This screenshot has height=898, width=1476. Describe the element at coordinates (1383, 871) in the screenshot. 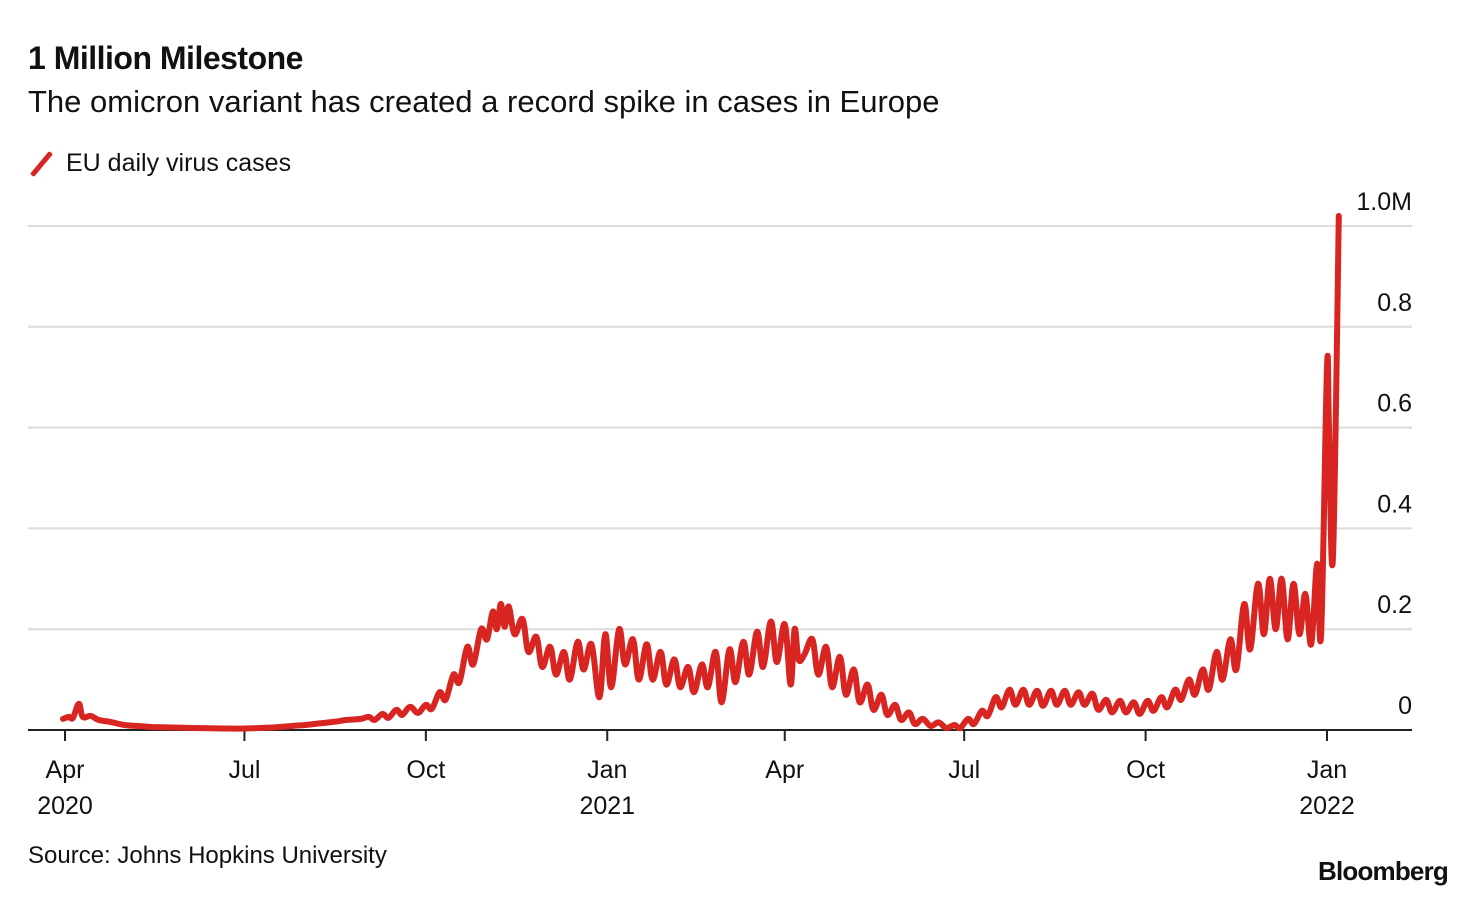

I see `brand-logo: Bloomberg` at that location.